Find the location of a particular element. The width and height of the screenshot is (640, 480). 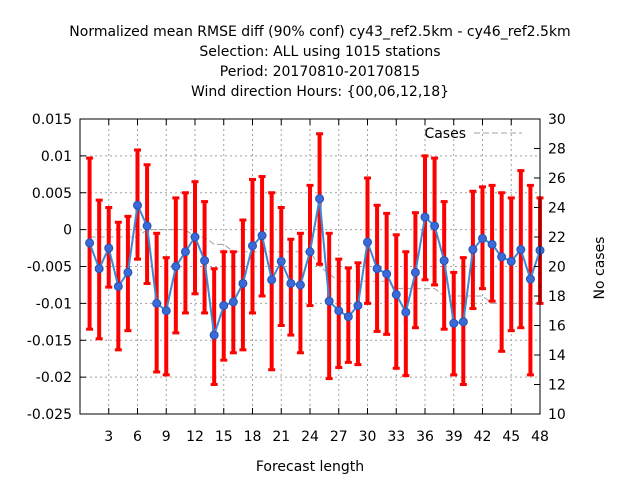

x-tick-label: 45 is located at coordinates (511, 437).